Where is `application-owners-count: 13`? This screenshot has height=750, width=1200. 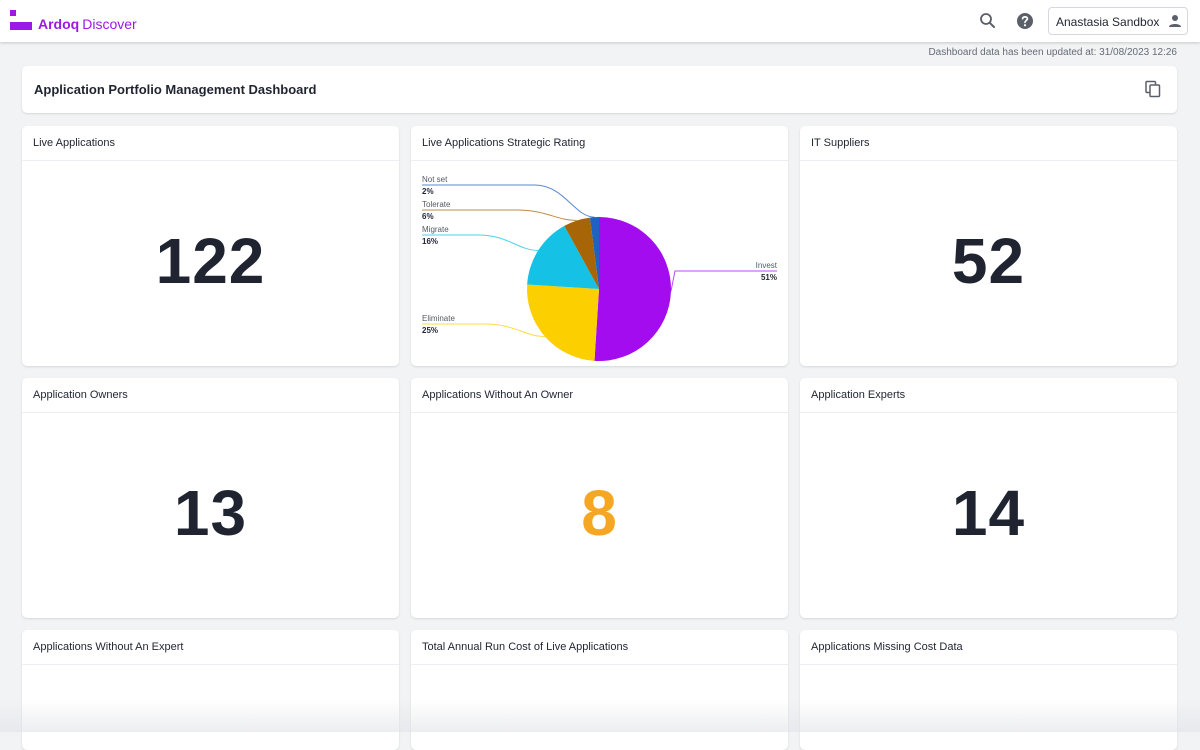 application-owners-count: 13 is located at coordinates (210, 513).